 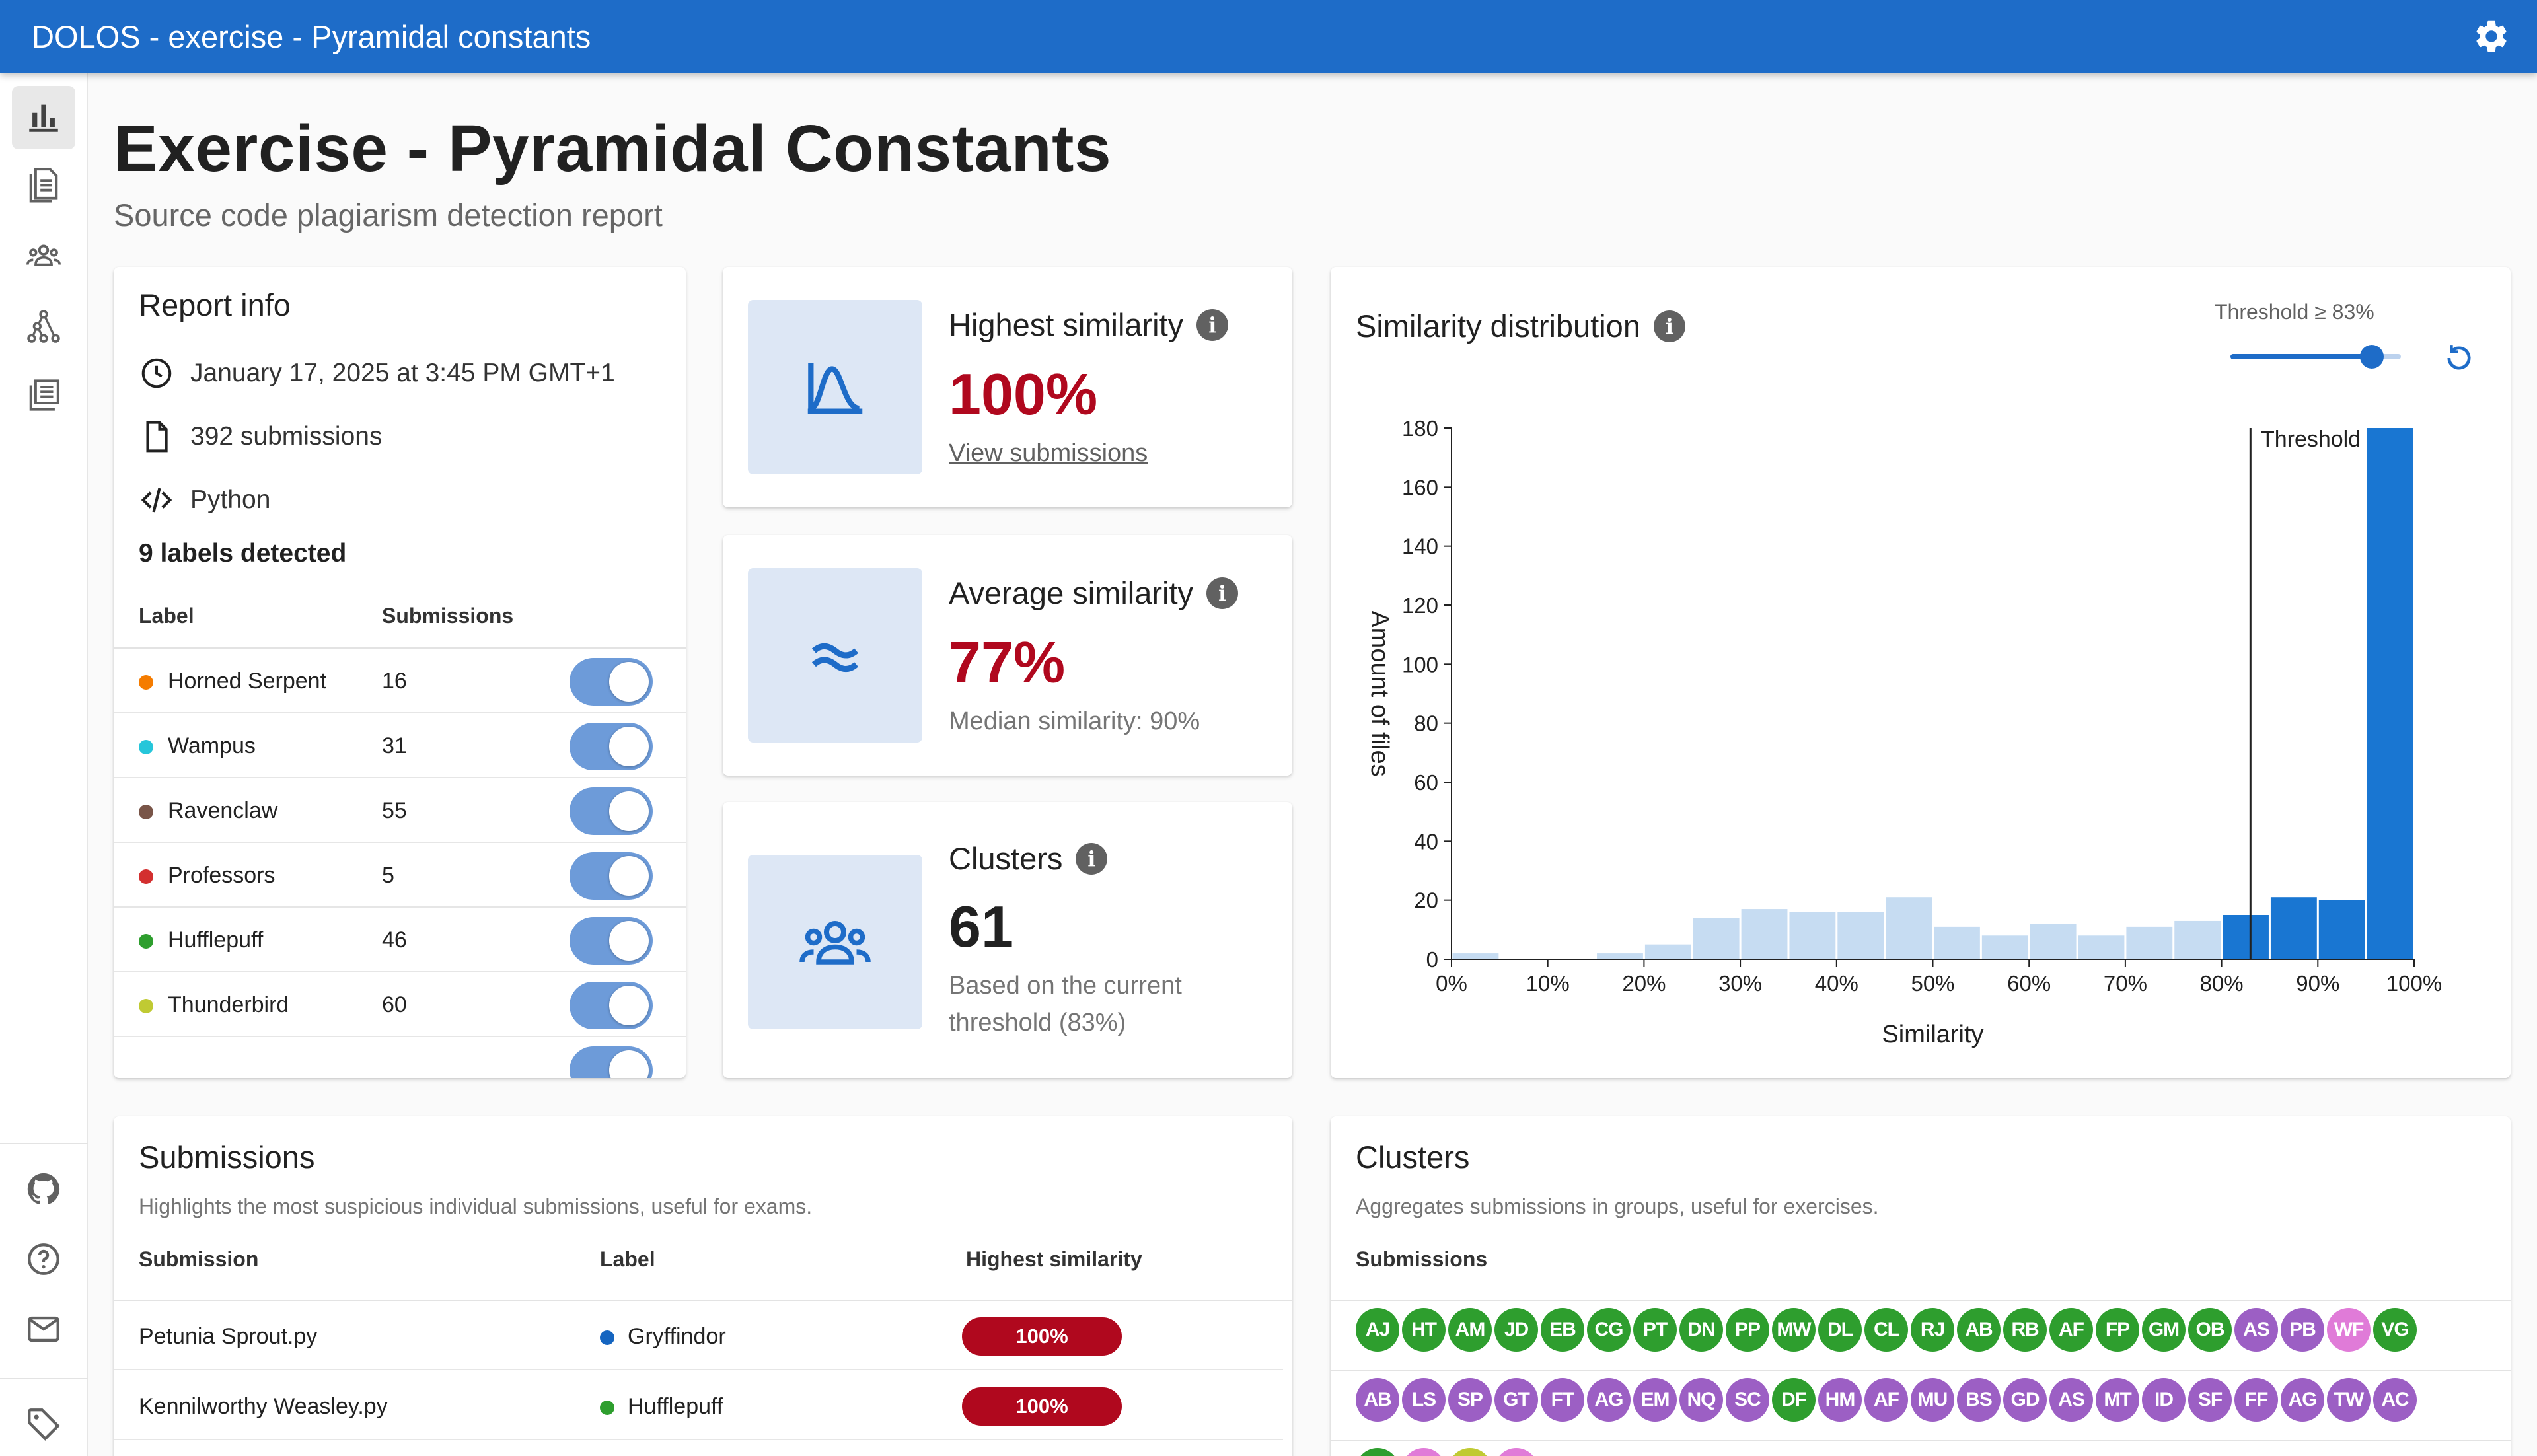 I want to click on cluster-member-avatar: HM, so click(x=1840, y=1400).